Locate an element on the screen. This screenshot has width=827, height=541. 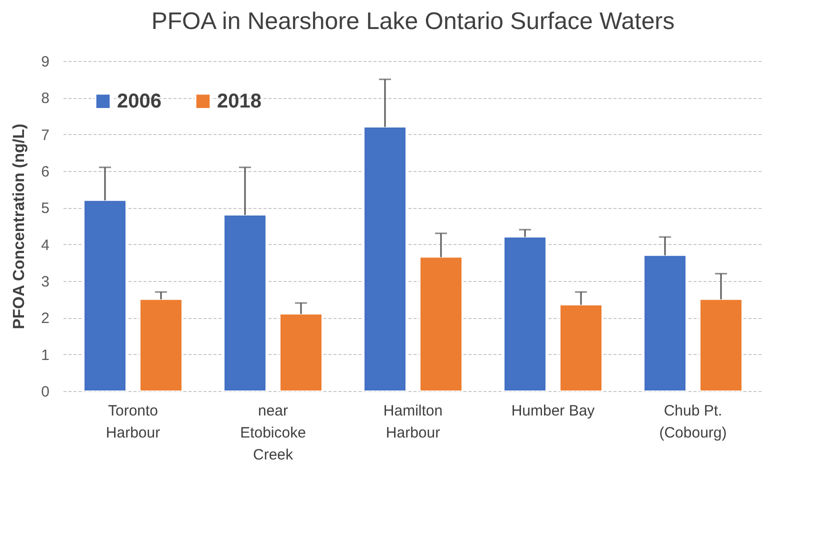
legend-label: 2006 is located at coordinates (139, 101).